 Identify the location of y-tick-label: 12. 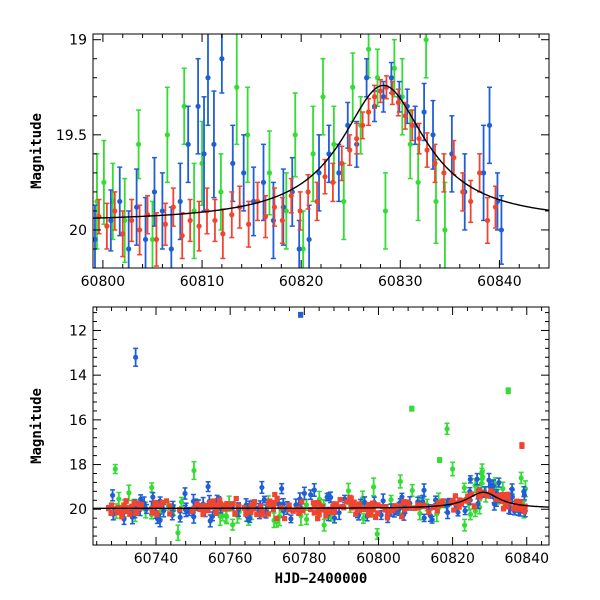
(78, 331).